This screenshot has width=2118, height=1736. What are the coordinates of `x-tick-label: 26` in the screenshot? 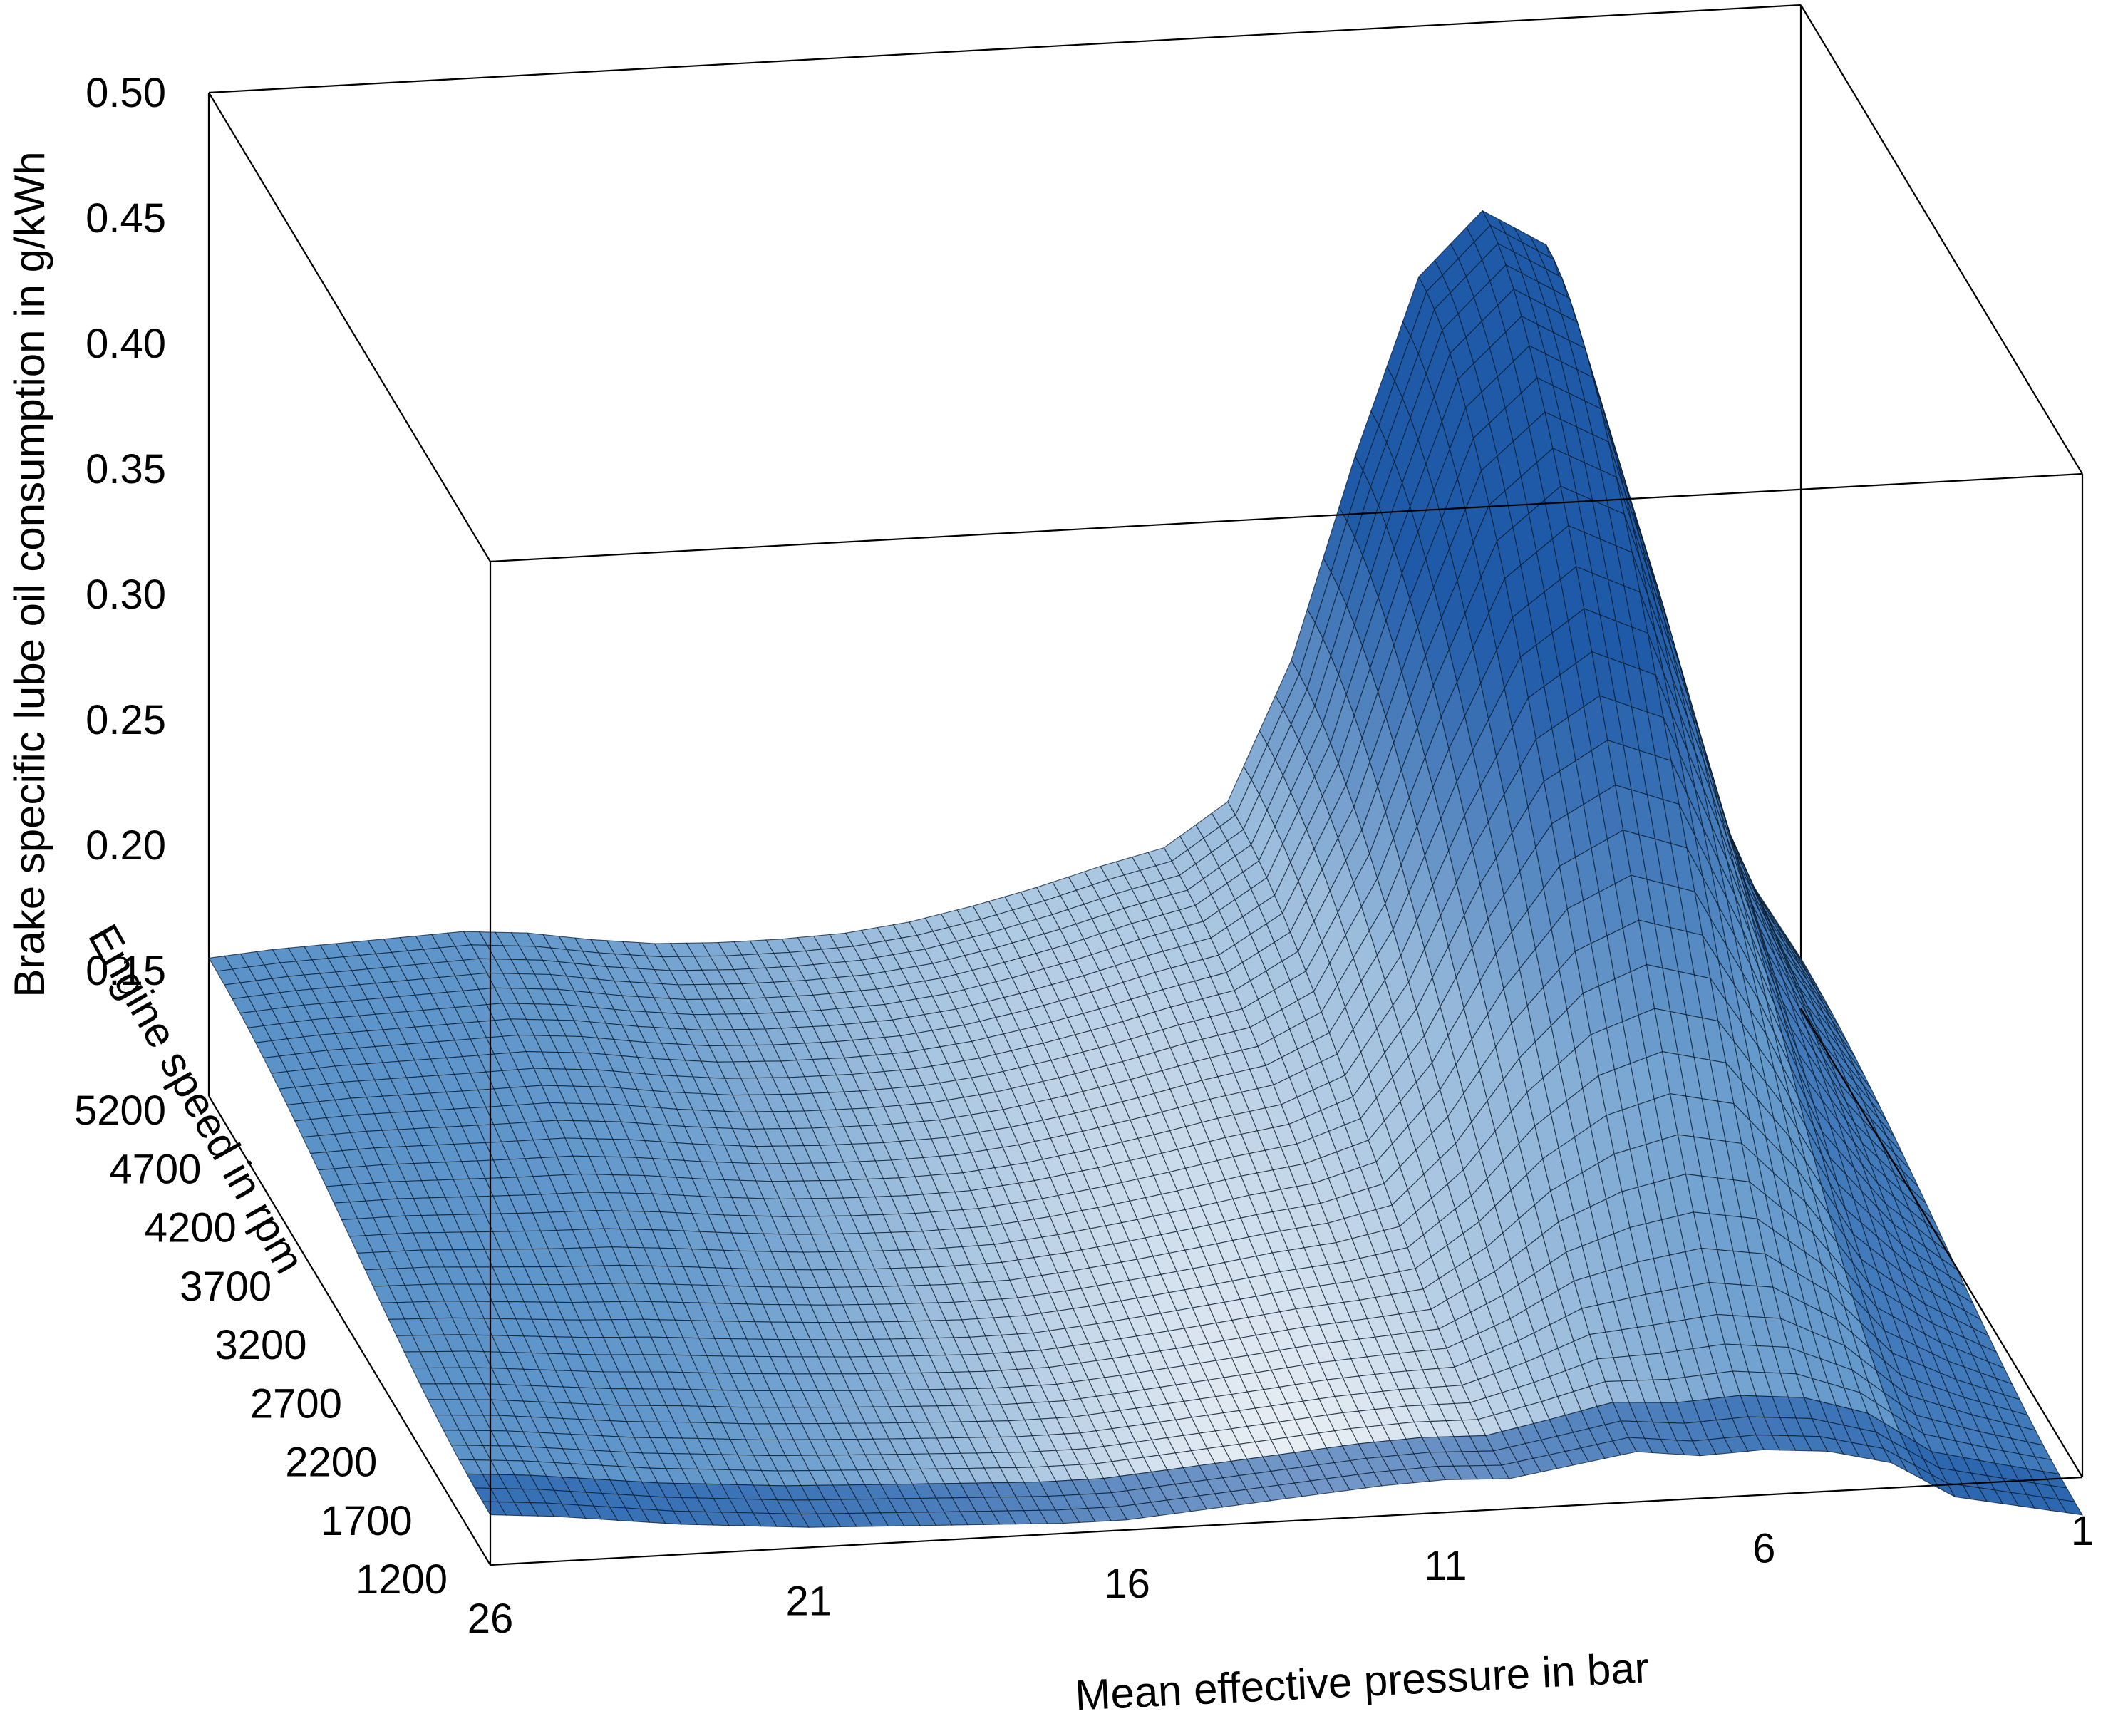 It's located at (490, 1619).